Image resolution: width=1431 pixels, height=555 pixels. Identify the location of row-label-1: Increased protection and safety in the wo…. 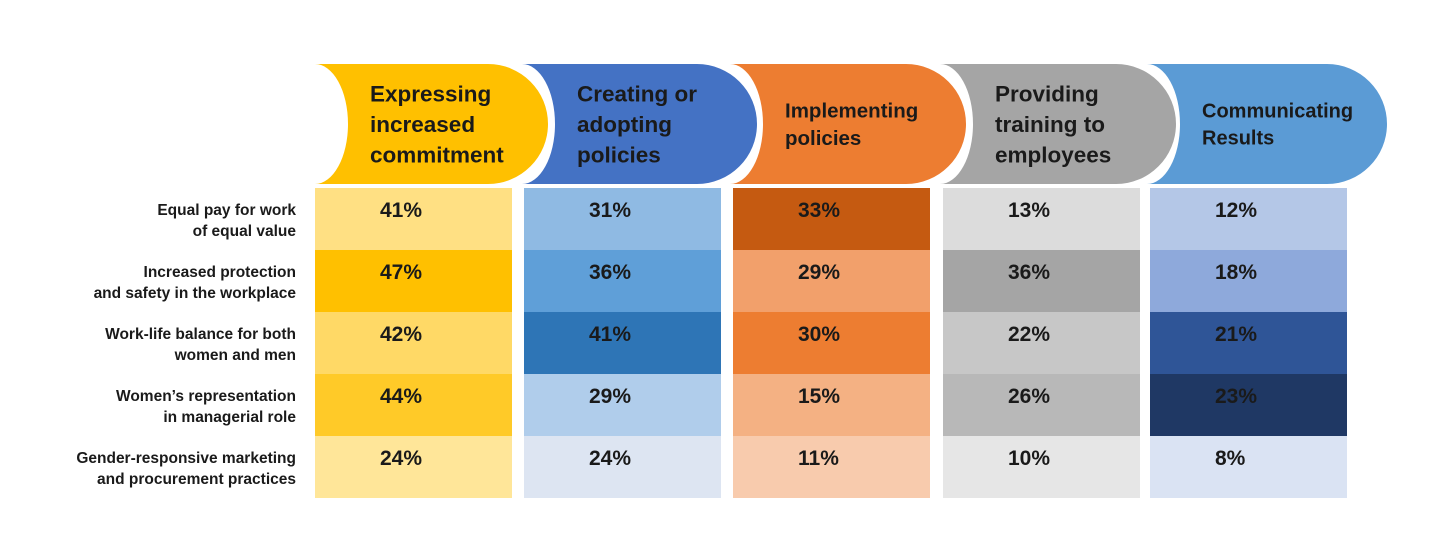
(195, 283).